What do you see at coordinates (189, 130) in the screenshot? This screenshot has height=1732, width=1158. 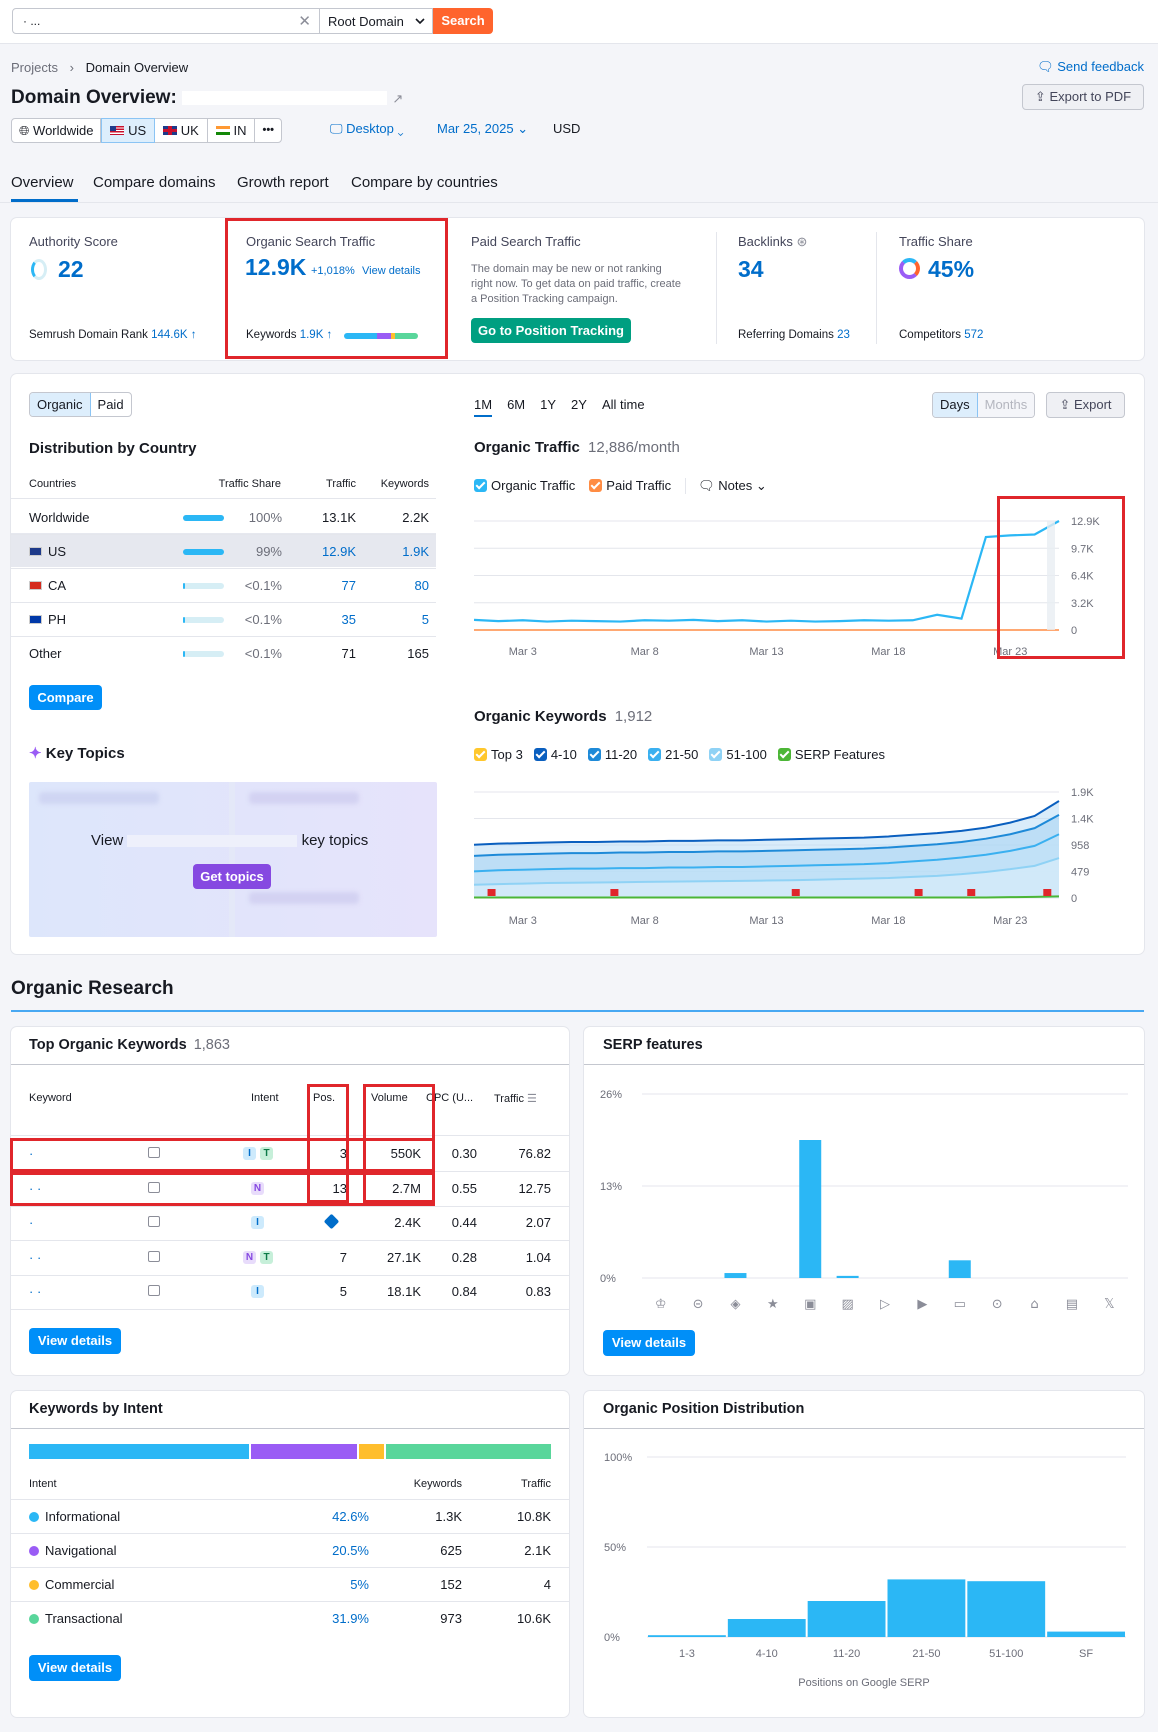 I see `db-uk-label: UK` at bounding box center [189, 130].